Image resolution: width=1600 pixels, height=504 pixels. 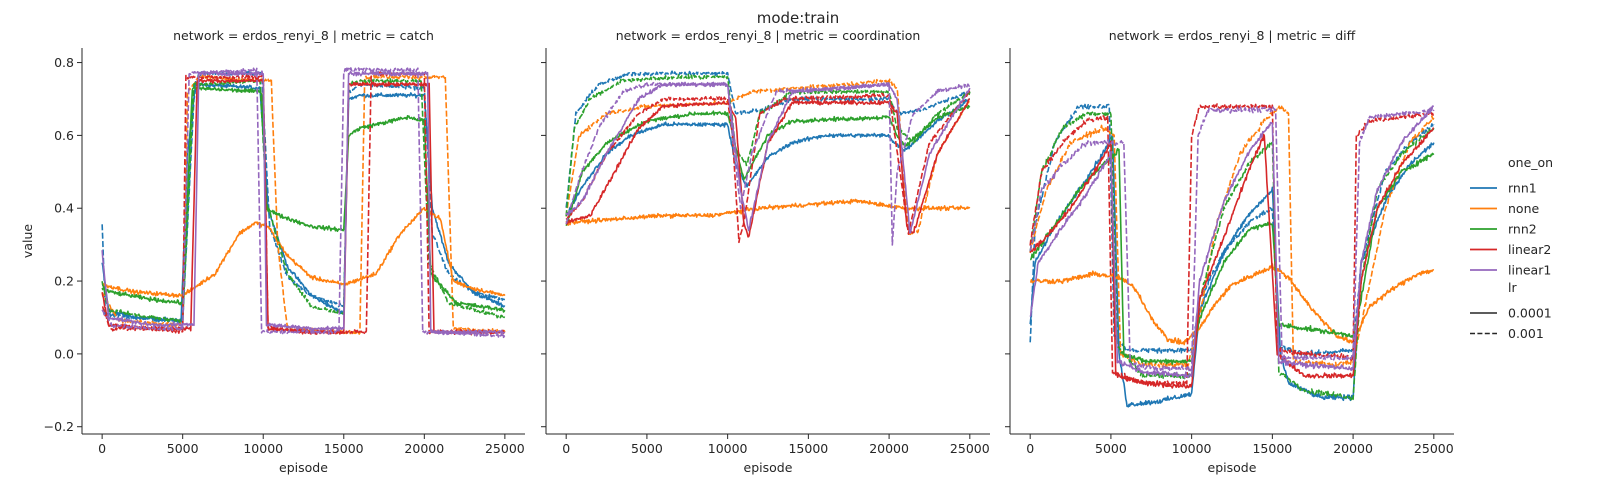 What do you see at coordinates (1523, 208) in the screenshot?
I see `legend-label: none` at bounding box center [1523, 208].